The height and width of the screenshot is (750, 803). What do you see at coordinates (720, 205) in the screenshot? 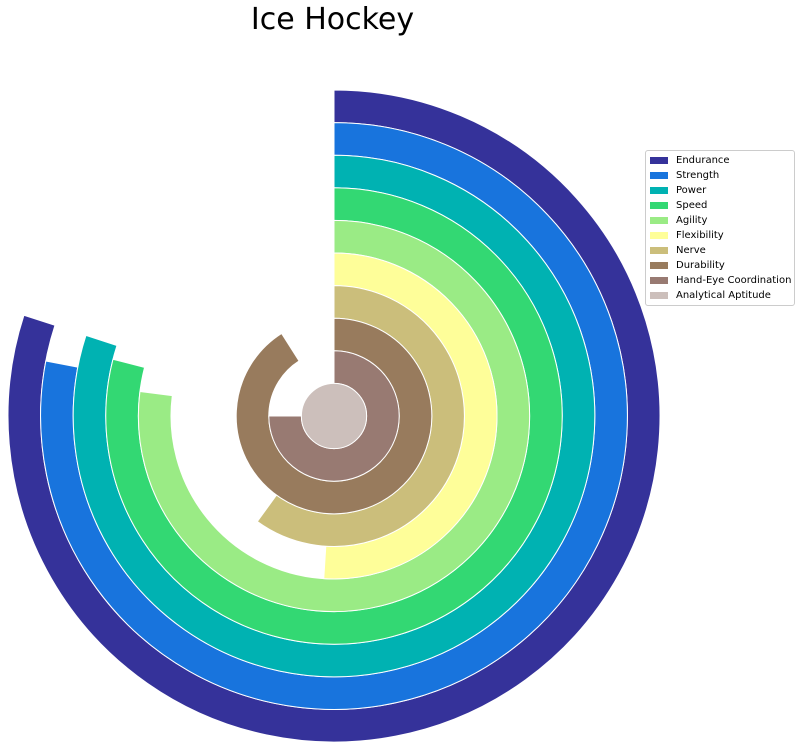
I see `legend-item-speed: Speed` at bounding box center [720, 205].